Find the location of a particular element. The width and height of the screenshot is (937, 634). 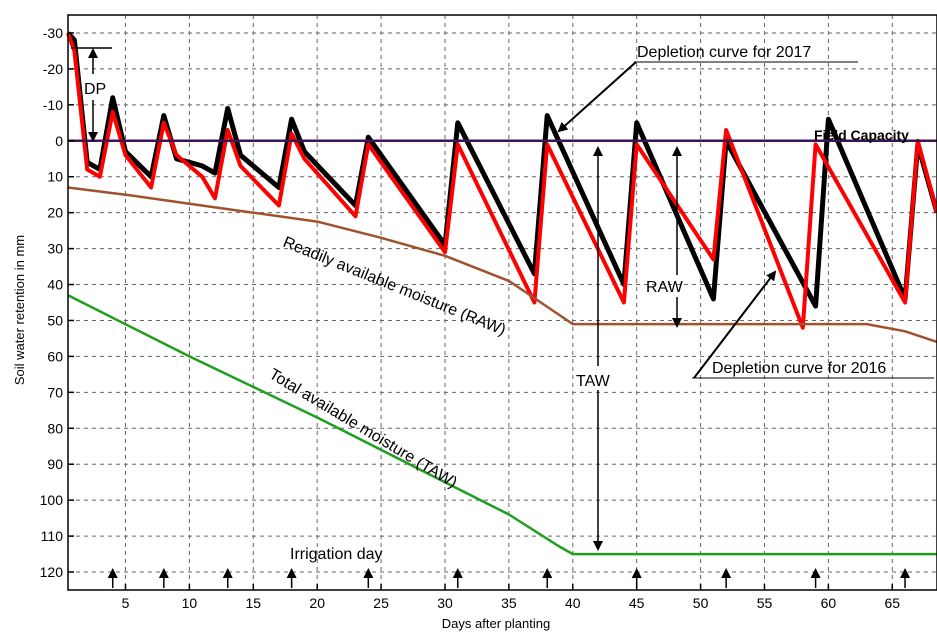

field-capacity-label: Field Capacity is located at coordinates (861, 135).